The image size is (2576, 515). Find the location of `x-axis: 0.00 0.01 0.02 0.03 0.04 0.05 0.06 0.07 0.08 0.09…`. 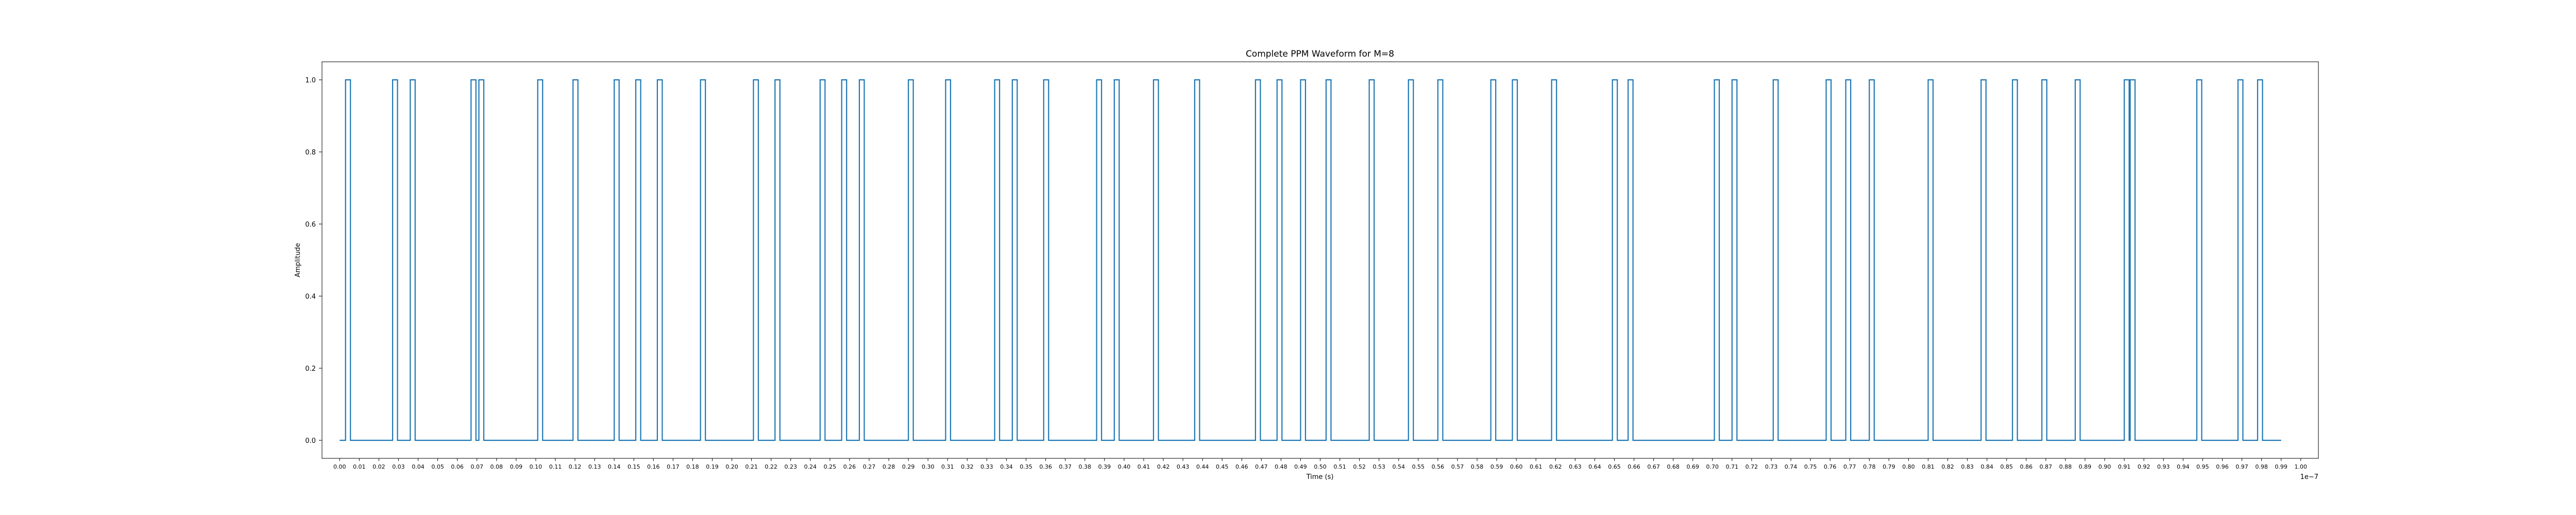

x-axis: 0.00 0.01 0.02 0.03 0.04 0.05 0.06 0.07 0.08 0.09… is located at coordinates (1320, 464).